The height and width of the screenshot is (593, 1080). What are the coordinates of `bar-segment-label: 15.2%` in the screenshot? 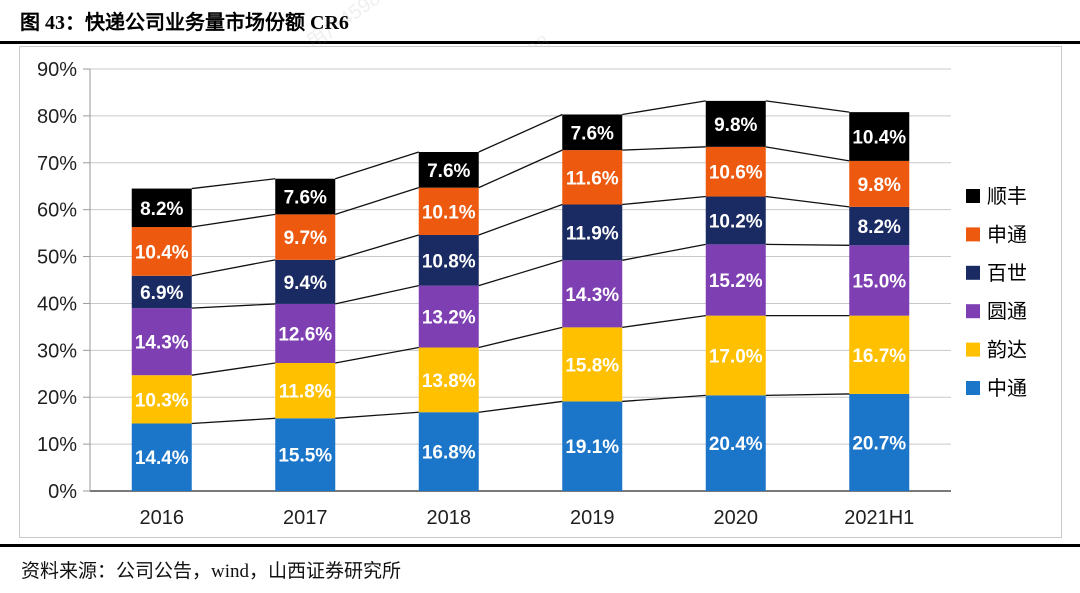 It's located at (736, 281).